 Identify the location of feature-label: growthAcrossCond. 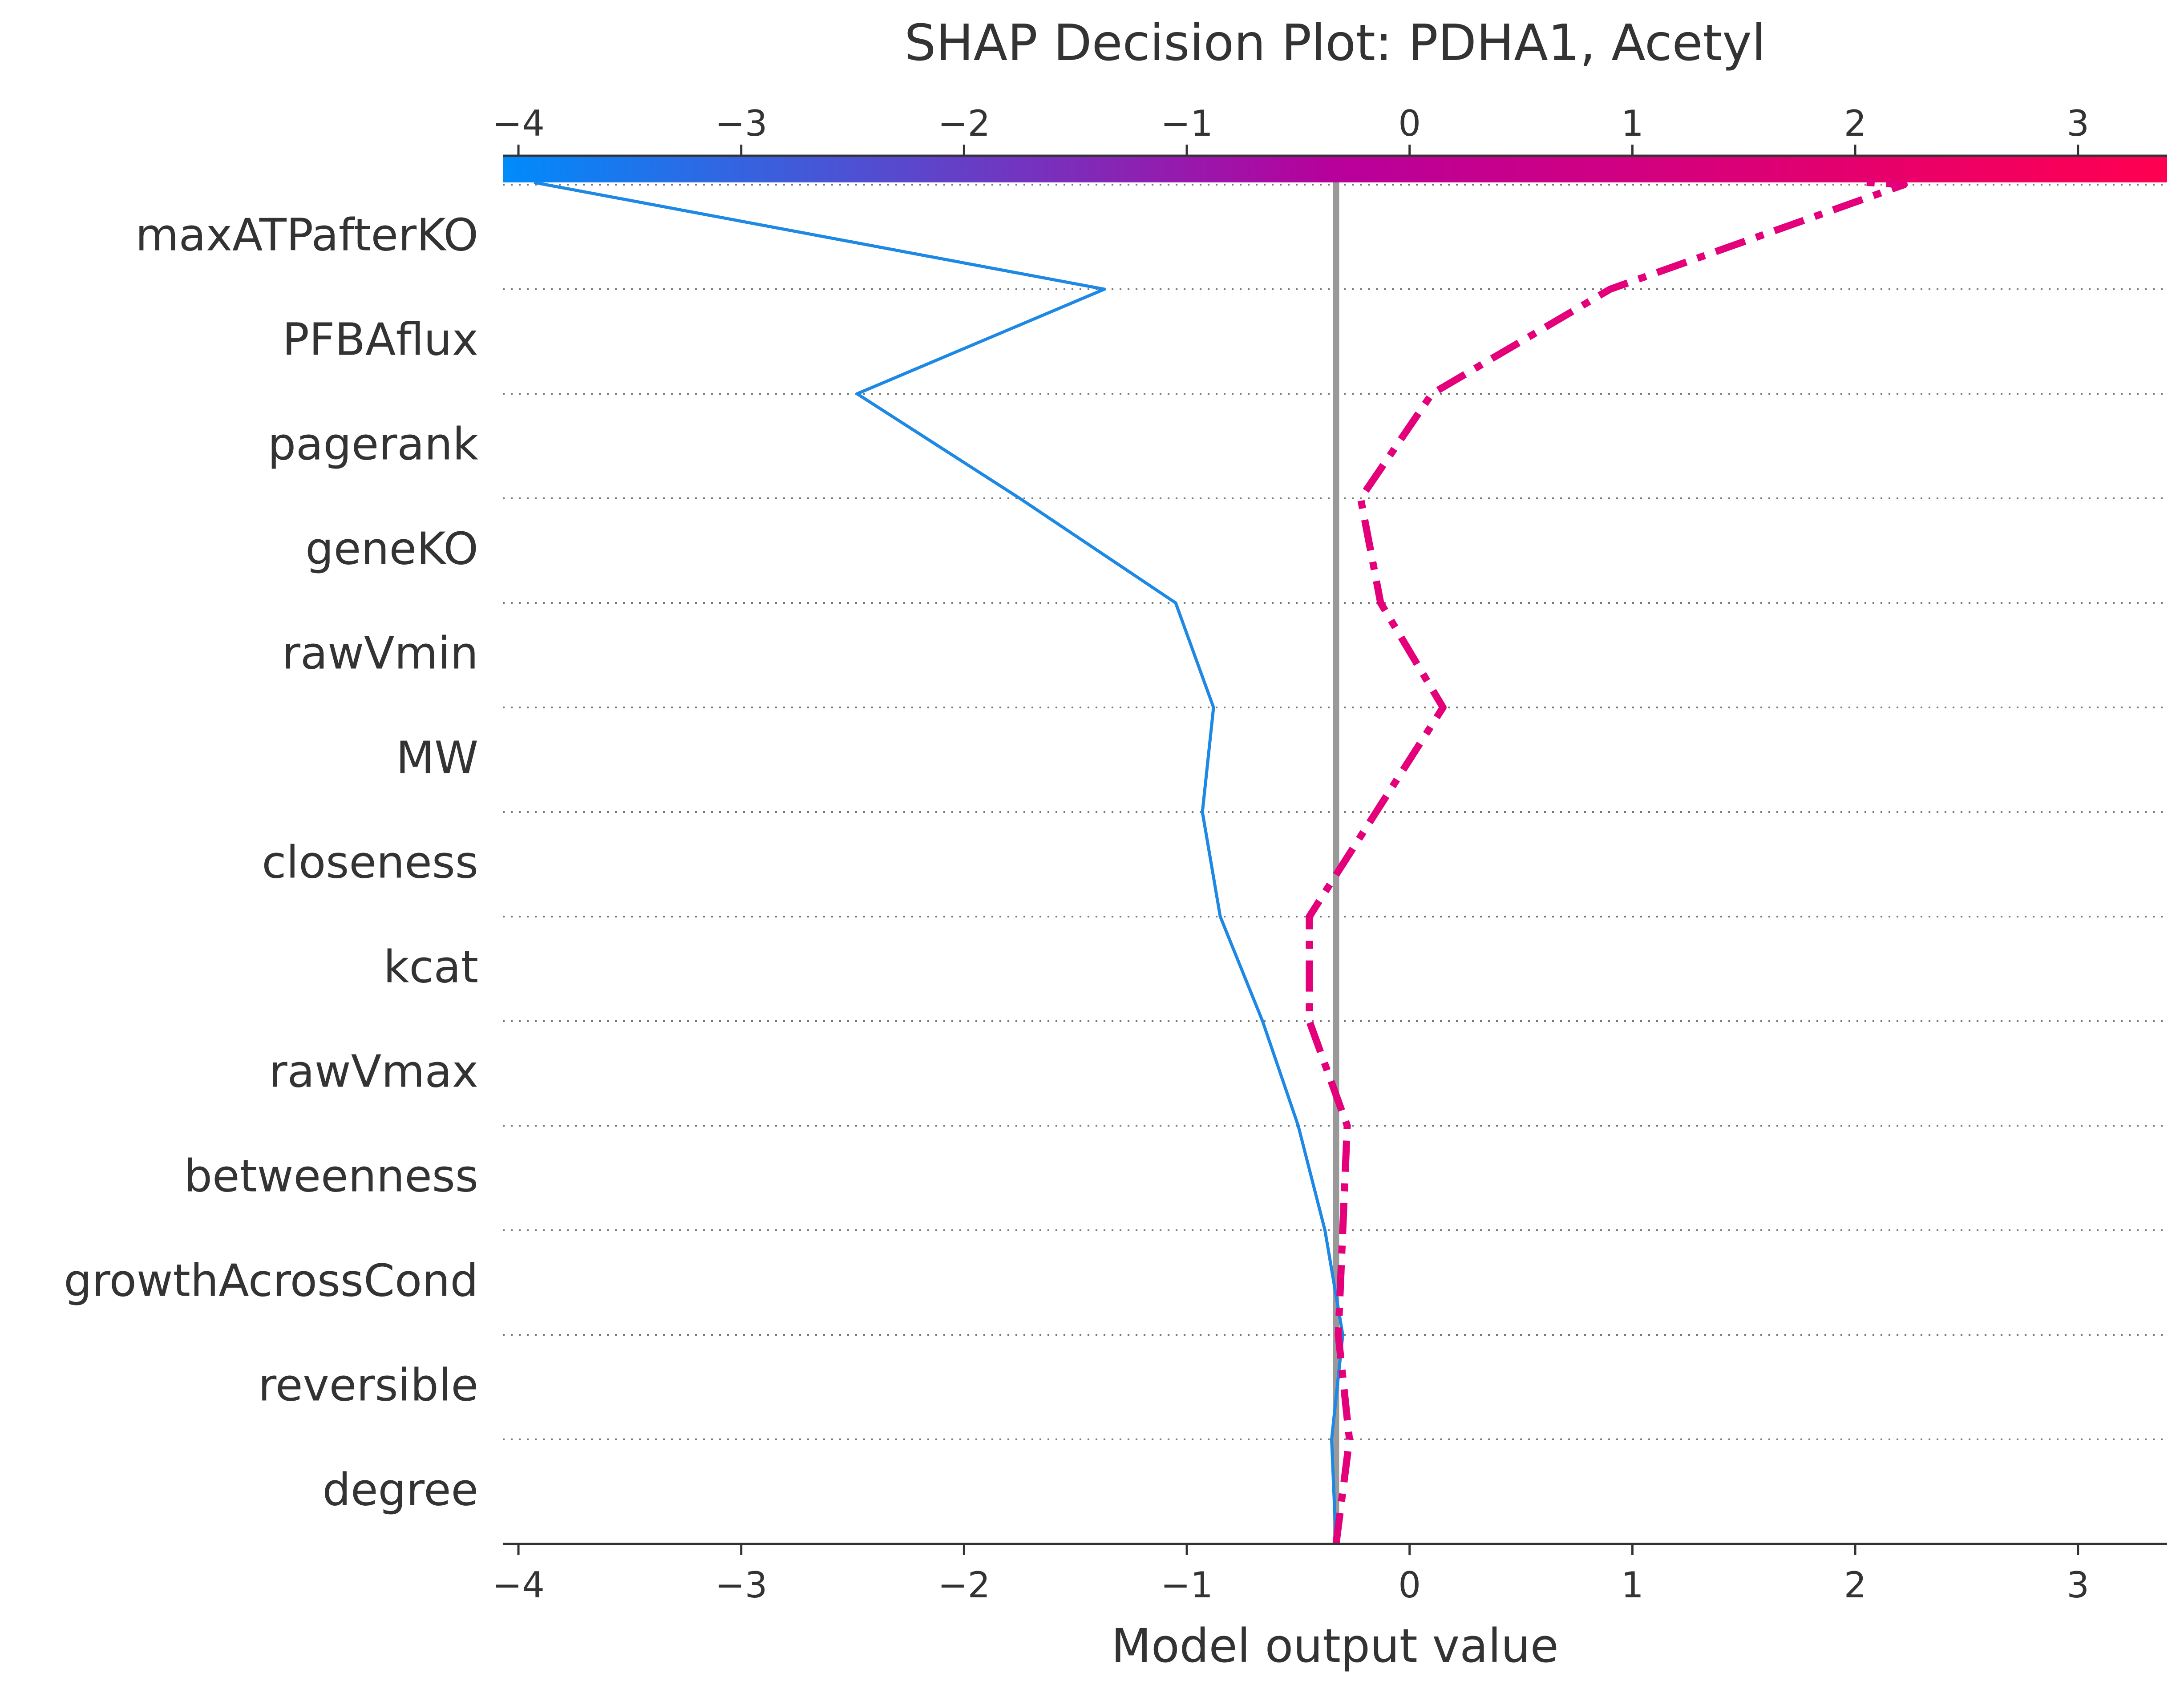
(271, 1281).